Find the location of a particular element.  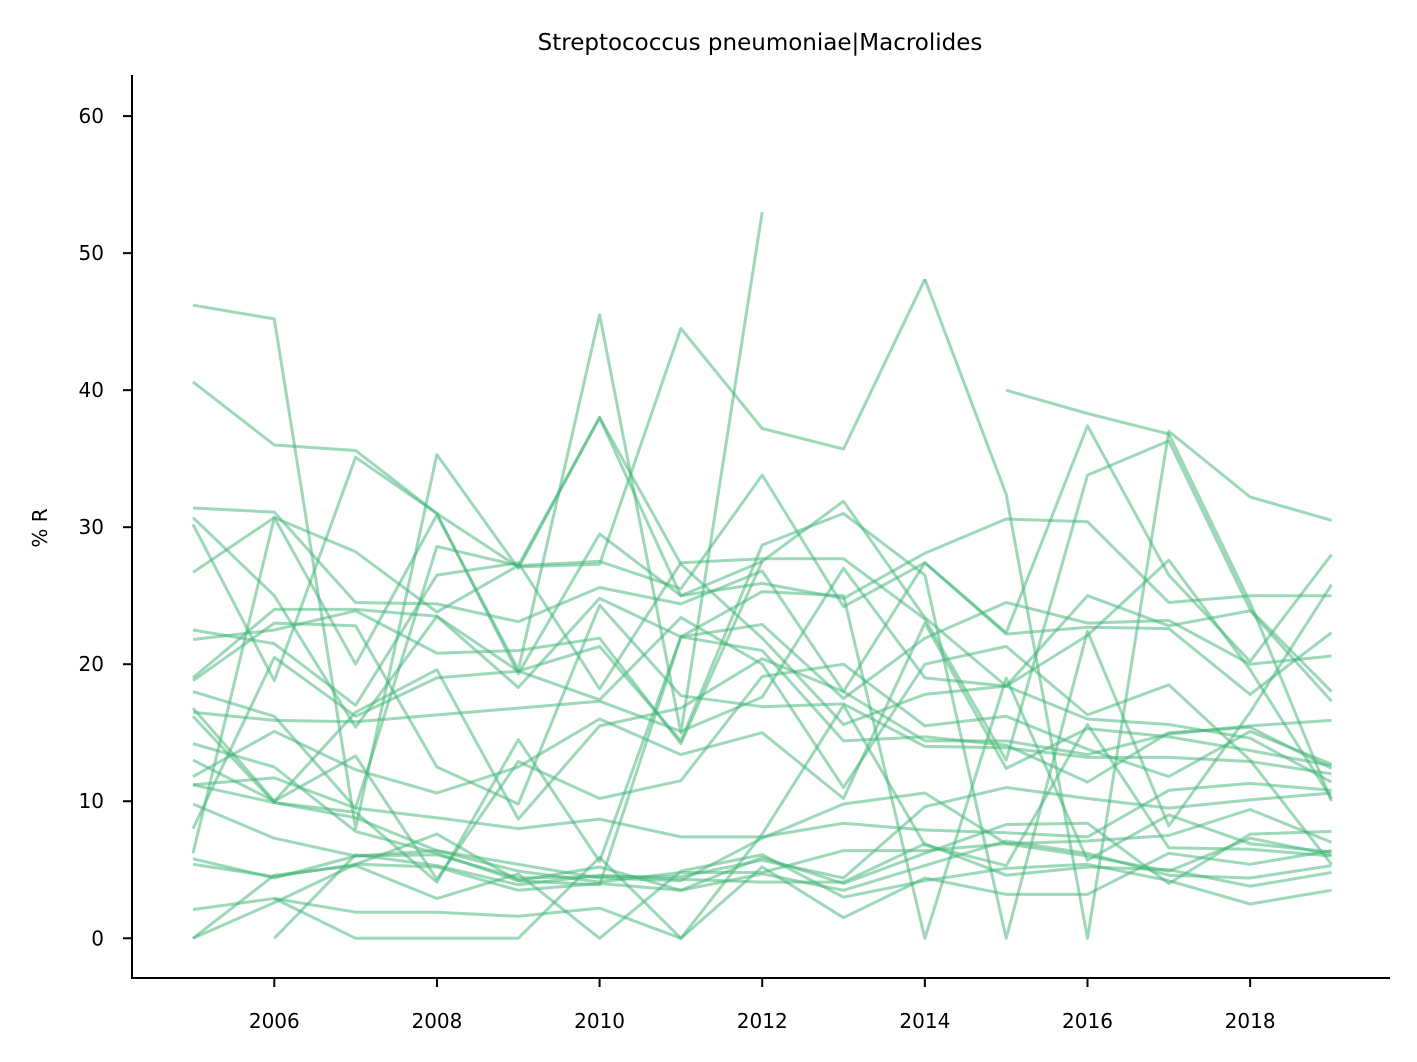

y-tick-label: 10 is located at coordinates (91, 801).